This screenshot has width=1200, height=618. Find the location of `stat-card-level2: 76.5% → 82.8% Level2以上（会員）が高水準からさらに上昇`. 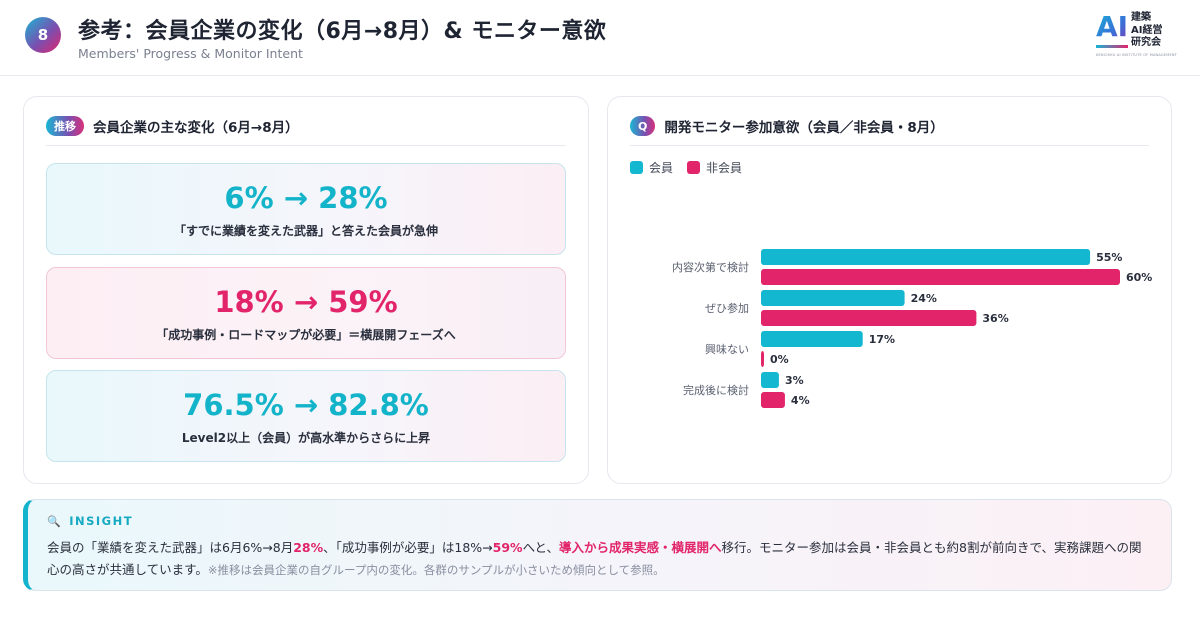

stat-card-level2: 76.5% → 82.8% Level2以上（会員）が高水準からさらに上昇 is located at coordinates (306, 416).